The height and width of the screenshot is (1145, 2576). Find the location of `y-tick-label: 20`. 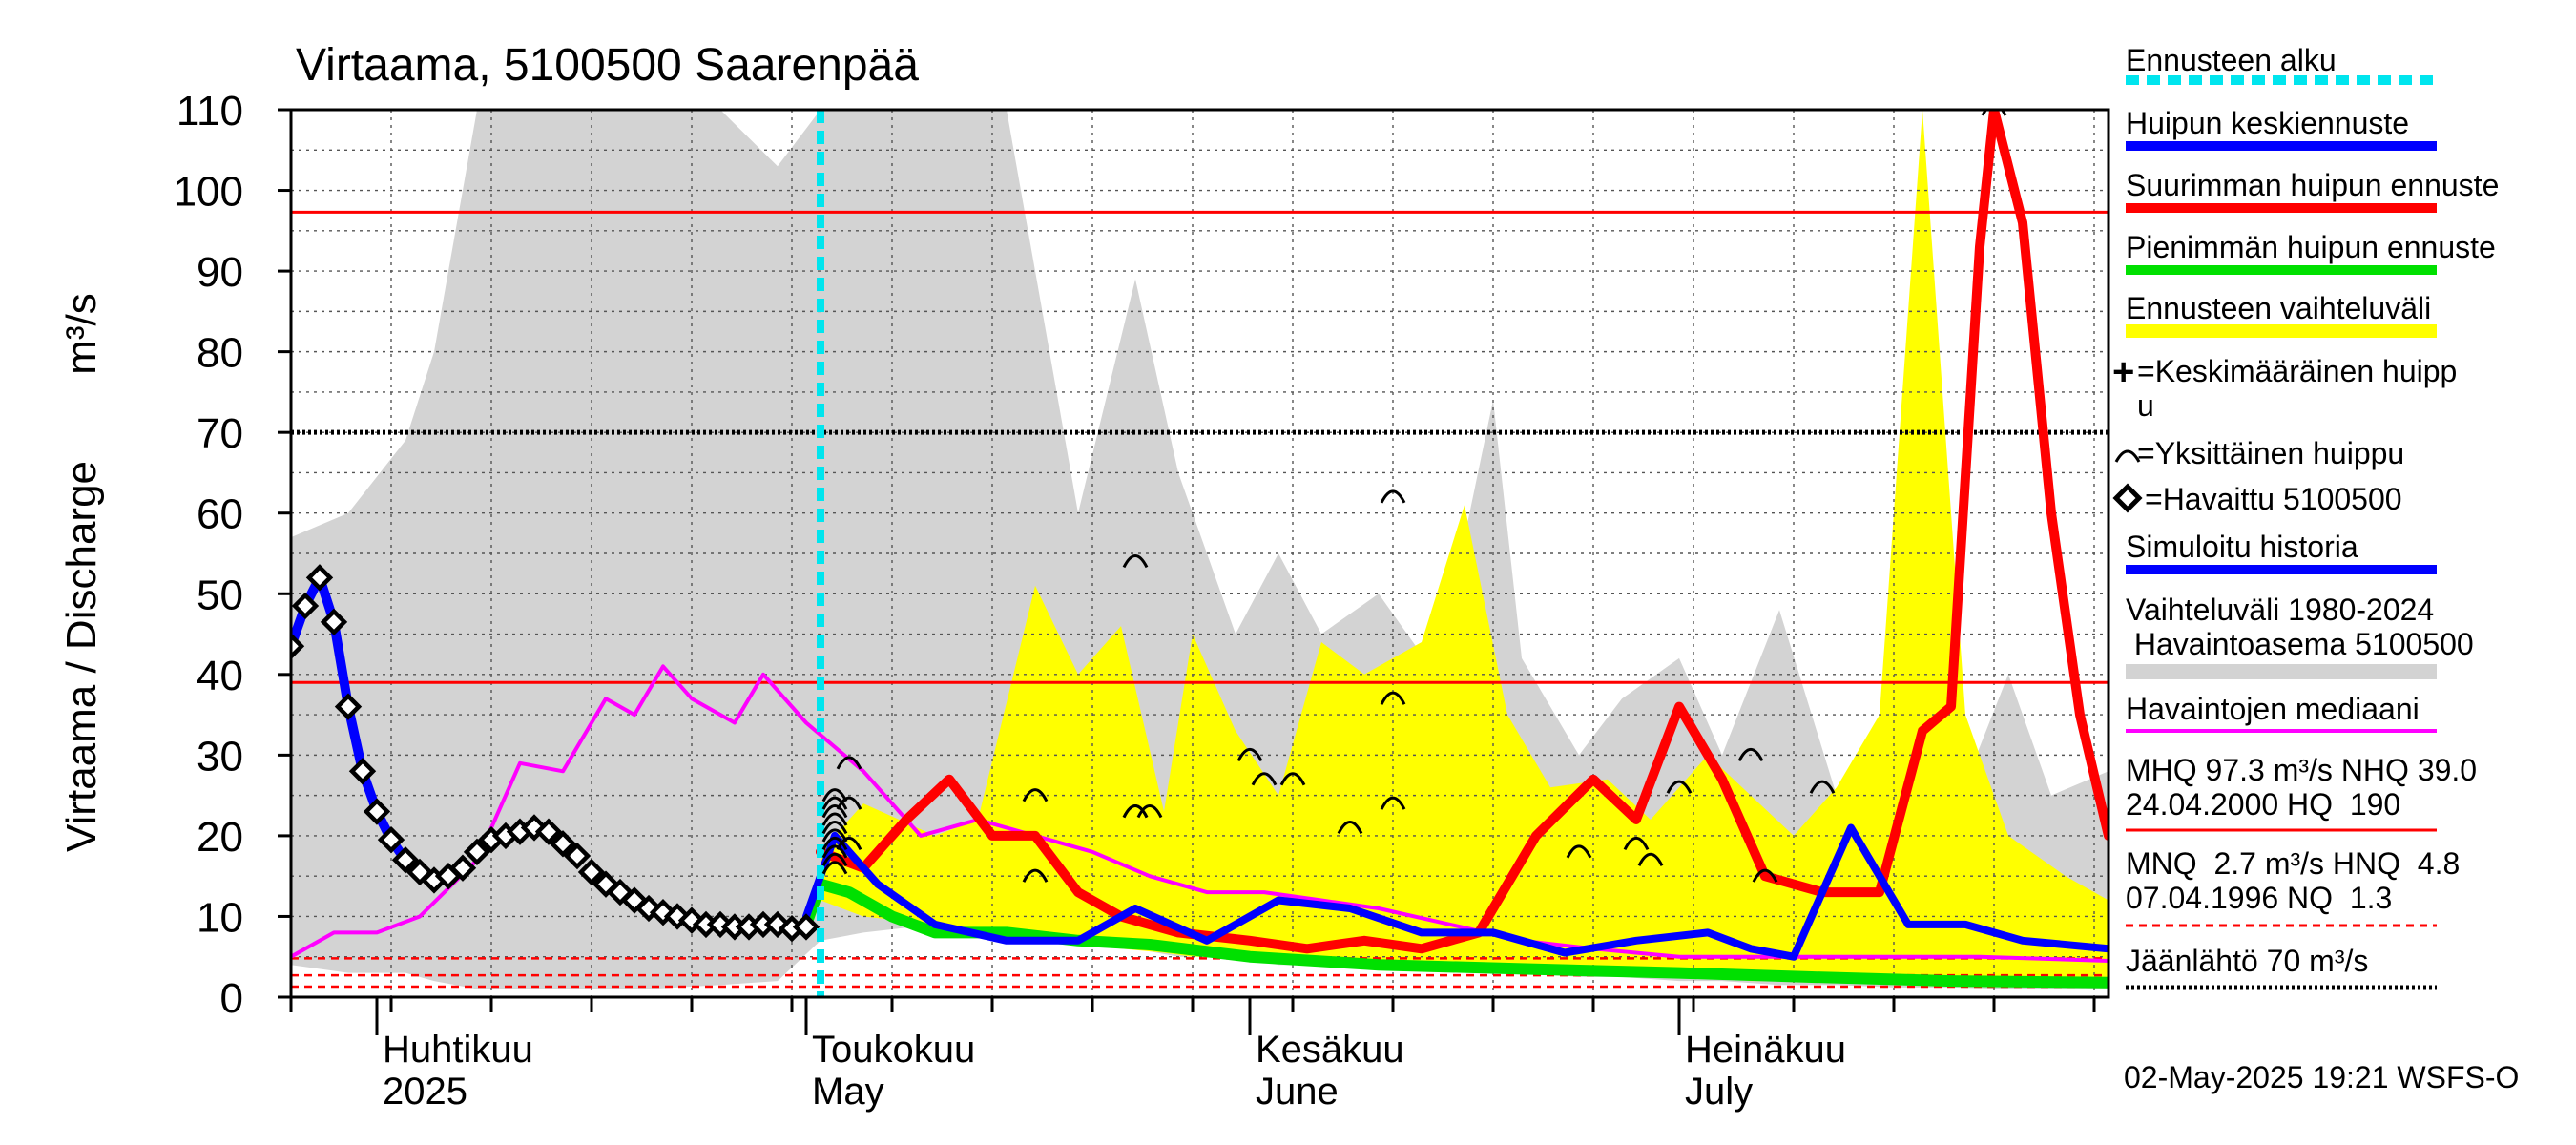

y-tick-label: 20 is located at coordinates (220, 838).